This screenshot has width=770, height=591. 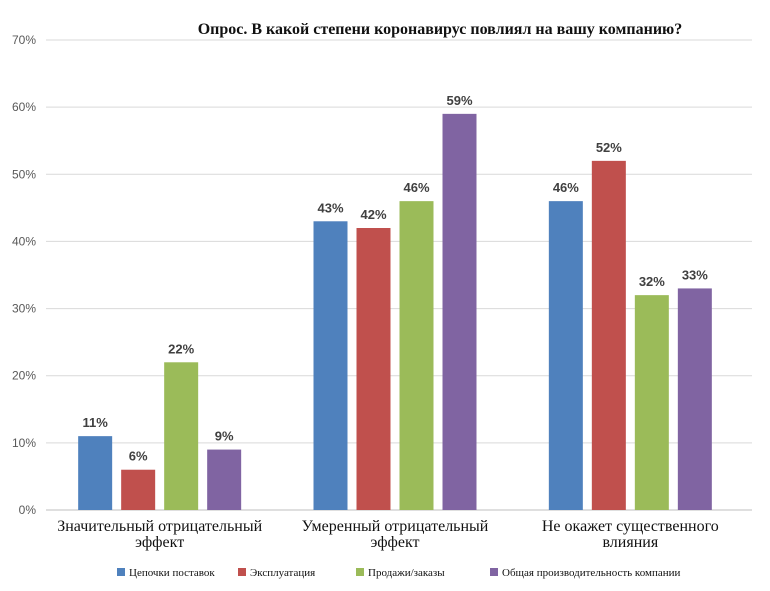 I want to click on category-label-line: влияния, so click(x=630, y=542).